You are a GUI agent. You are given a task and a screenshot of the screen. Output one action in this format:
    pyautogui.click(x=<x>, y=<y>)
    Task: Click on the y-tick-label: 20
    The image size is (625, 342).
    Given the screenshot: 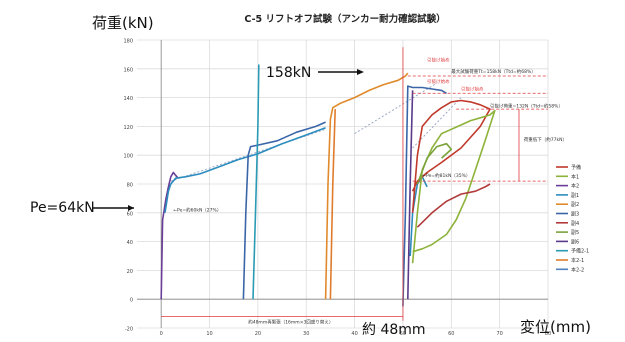 What is the action you would take?
    pyautogui.click(x=130, y=272)
    